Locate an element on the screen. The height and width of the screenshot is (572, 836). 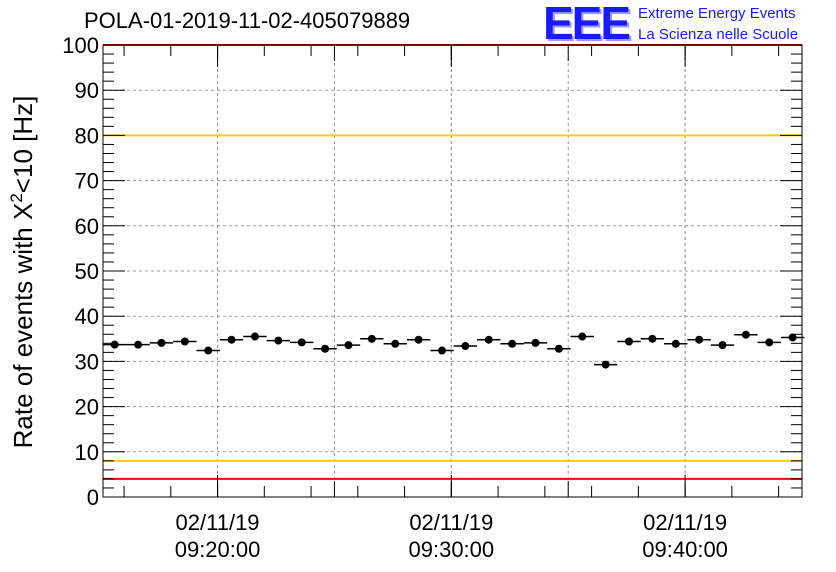
y-tick-label: 100 is located at coordinates (80, 45).